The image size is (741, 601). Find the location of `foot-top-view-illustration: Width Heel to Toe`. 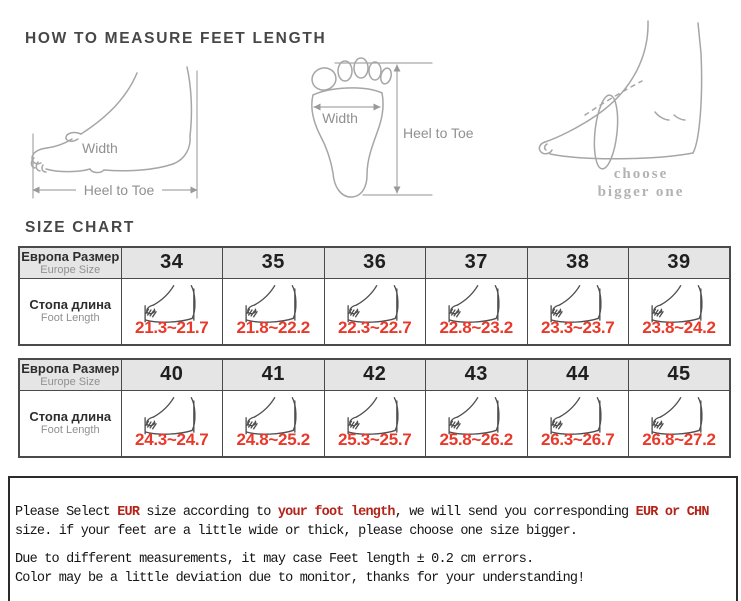

foot-top-view-illustration: Width Heel to Toe is located at coordinates (392, 127).